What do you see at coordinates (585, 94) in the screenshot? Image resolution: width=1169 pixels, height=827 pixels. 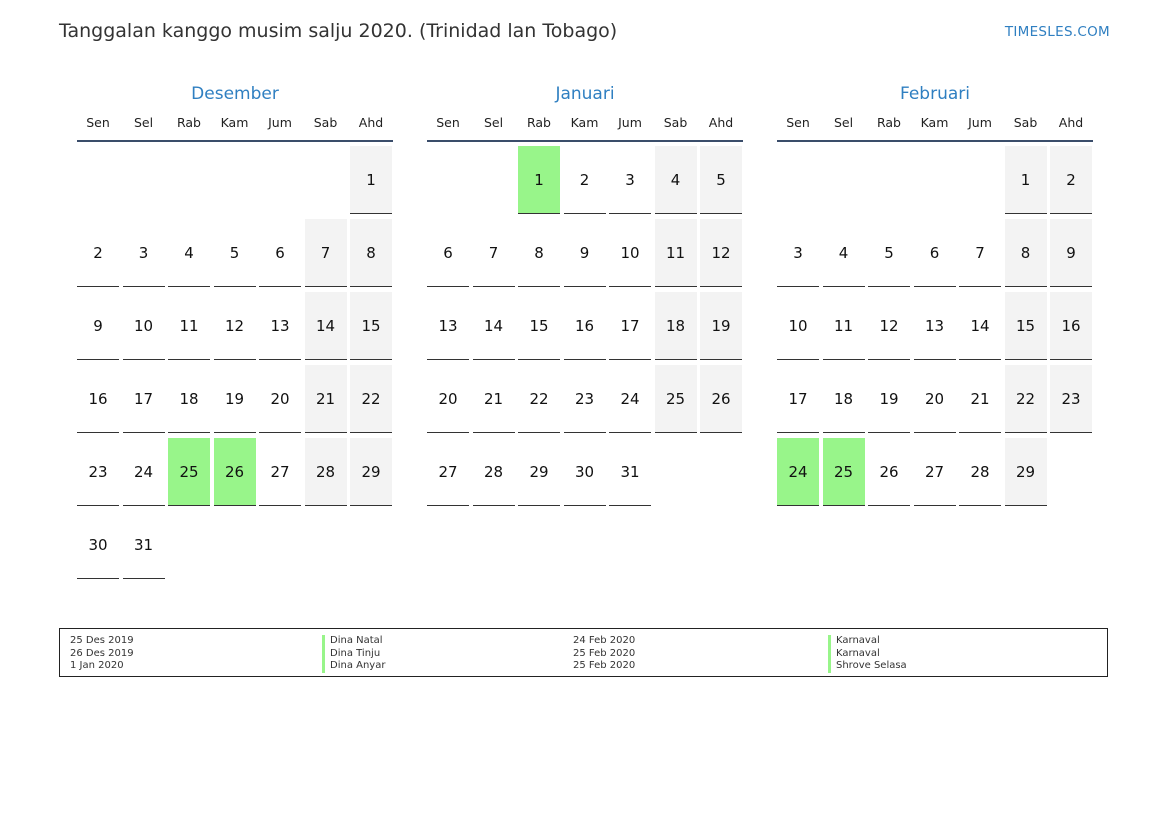 I see `month-name: Januari` at bounding box center [585, 94].